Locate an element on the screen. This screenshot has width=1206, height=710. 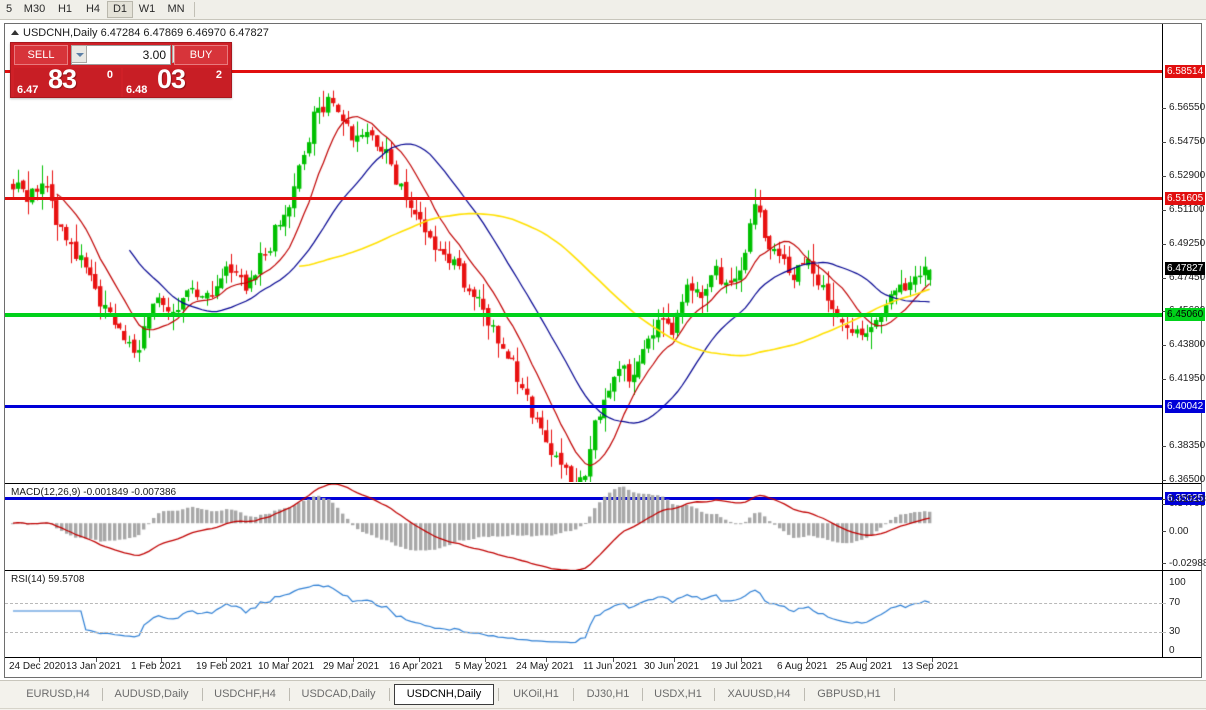
volume-input: 3.00 is located at coordinates (121, 55).